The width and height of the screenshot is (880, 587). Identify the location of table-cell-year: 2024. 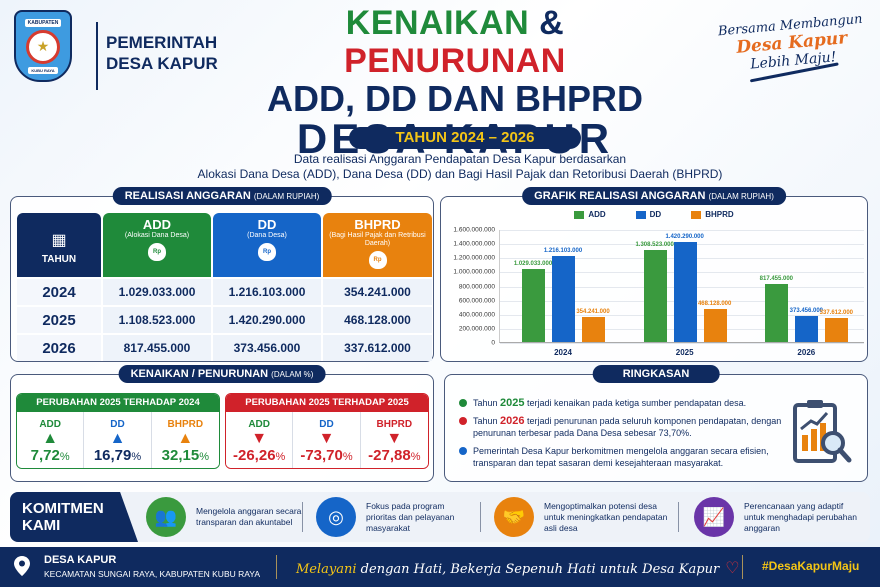
(59, 292).